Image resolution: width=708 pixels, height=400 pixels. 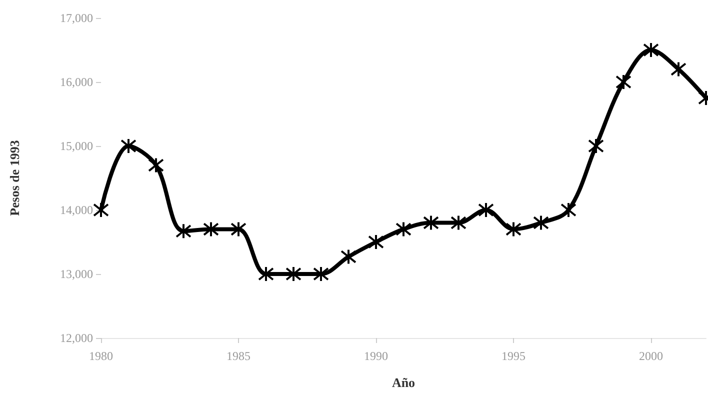 What do you see at coordinates (238, 356) in the screenshot?
I see `x-tick-label: 1985` at bounding box center [238, 356].